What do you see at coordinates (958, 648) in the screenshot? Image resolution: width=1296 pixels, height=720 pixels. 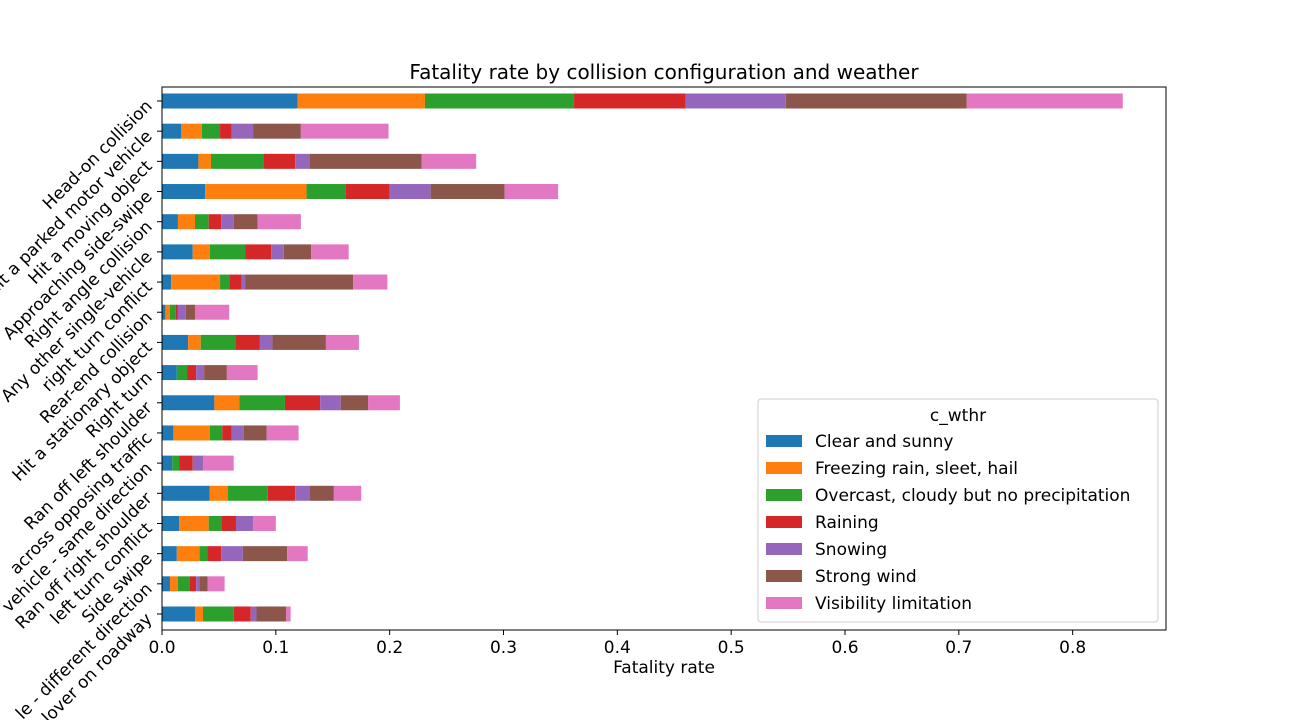 I see `x-tick-label: 0.7` at bounding box center [958, 648].